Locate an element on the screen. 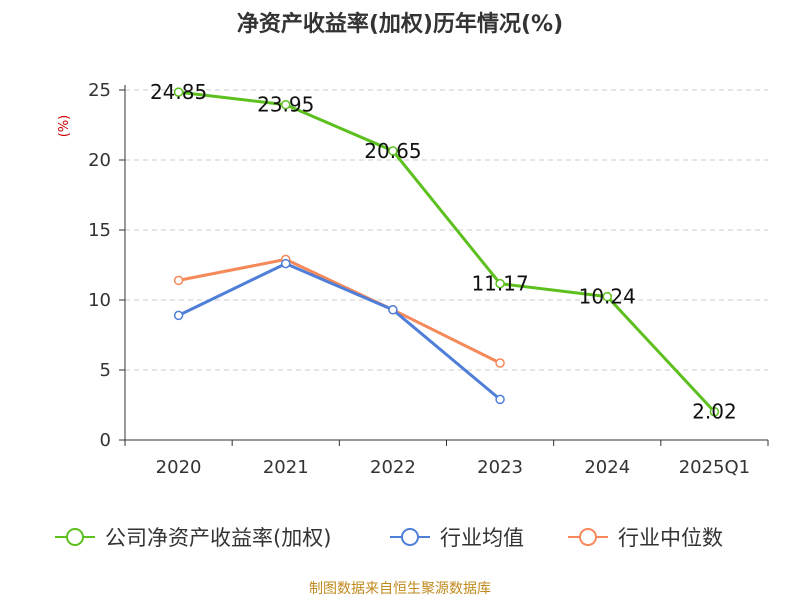  legend-label: 行业均值 is located at coordinates (482, 538).